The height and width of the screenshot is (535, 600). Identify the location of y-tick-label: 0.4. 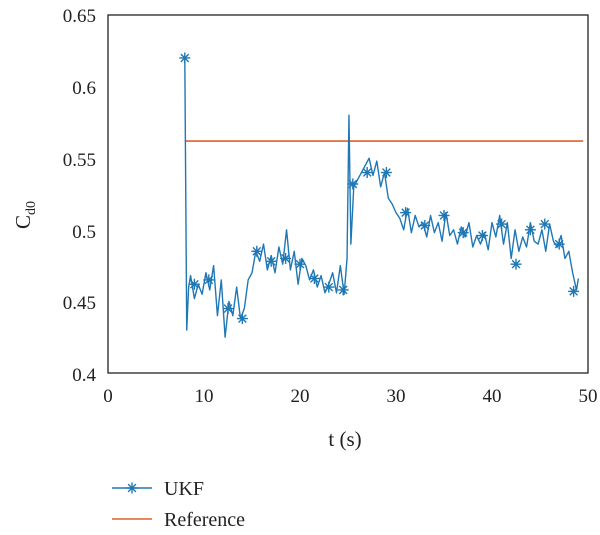
(84, 375).